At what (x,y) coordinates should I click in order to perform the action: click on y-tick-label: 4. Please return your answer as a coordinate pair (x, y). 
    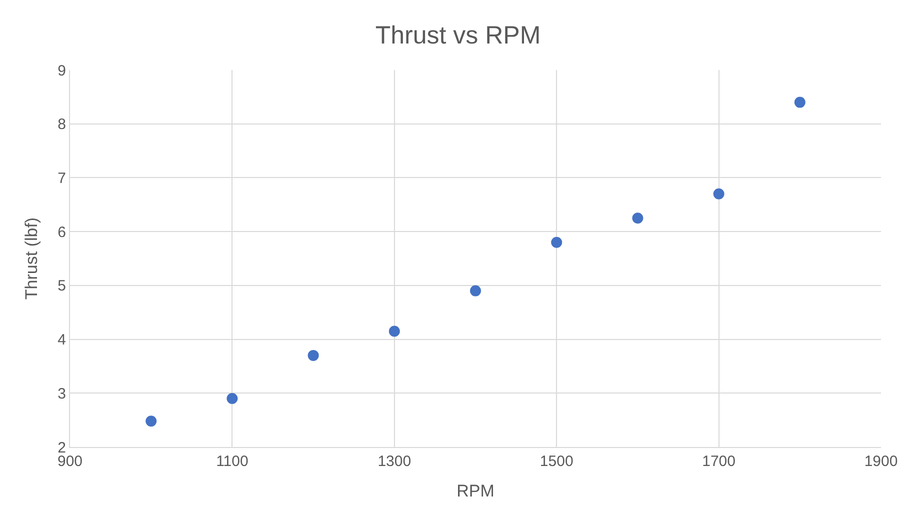
    Looking at the image, I should click on (62, 340).